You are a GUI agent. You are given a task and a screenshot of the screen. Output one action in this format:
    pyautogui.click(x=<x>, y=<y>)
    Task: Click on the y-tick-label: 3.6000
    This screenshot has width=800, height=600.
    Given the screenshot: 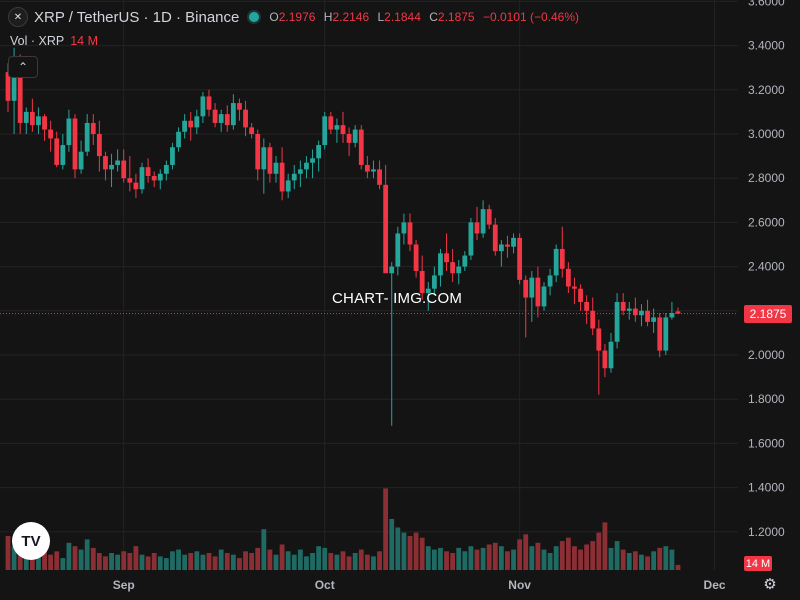 What is the action you would take?
    pyautogui.click(x=766, y=4)
    